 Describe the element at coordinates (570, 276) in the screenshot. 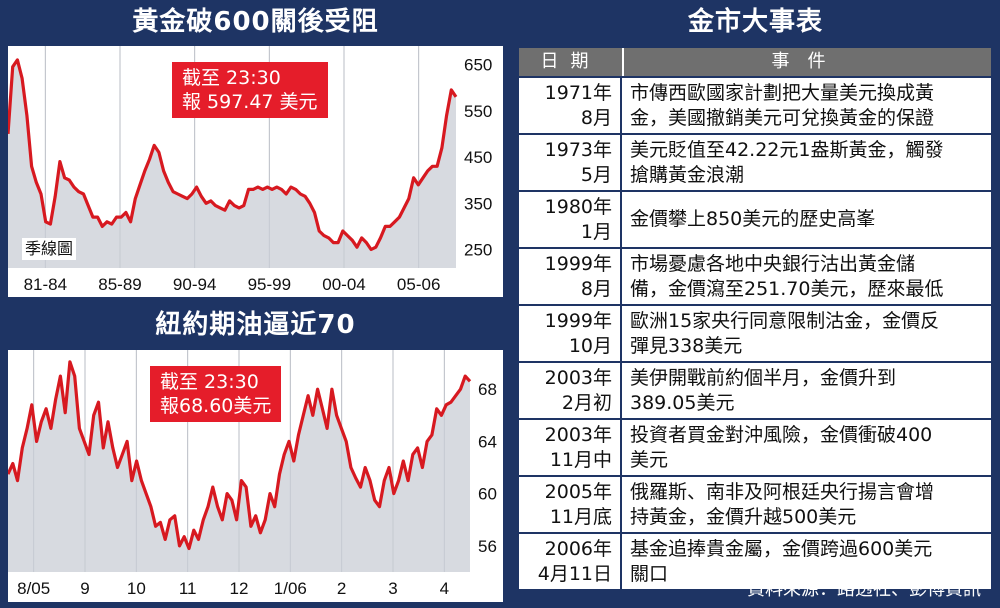

I see `row-date: 1999年 8月` at that location.